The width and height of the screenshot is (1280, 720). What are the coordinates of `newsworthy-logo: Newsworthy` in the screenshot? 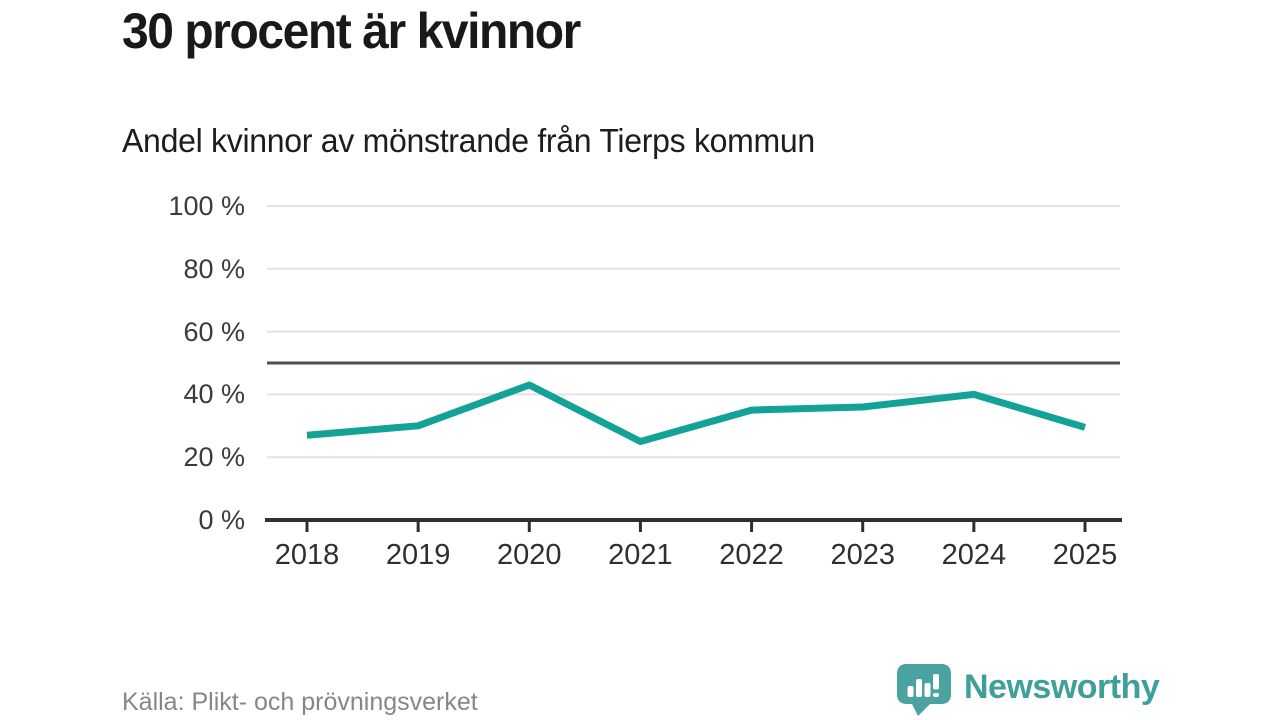 It's located at (1028, 690).